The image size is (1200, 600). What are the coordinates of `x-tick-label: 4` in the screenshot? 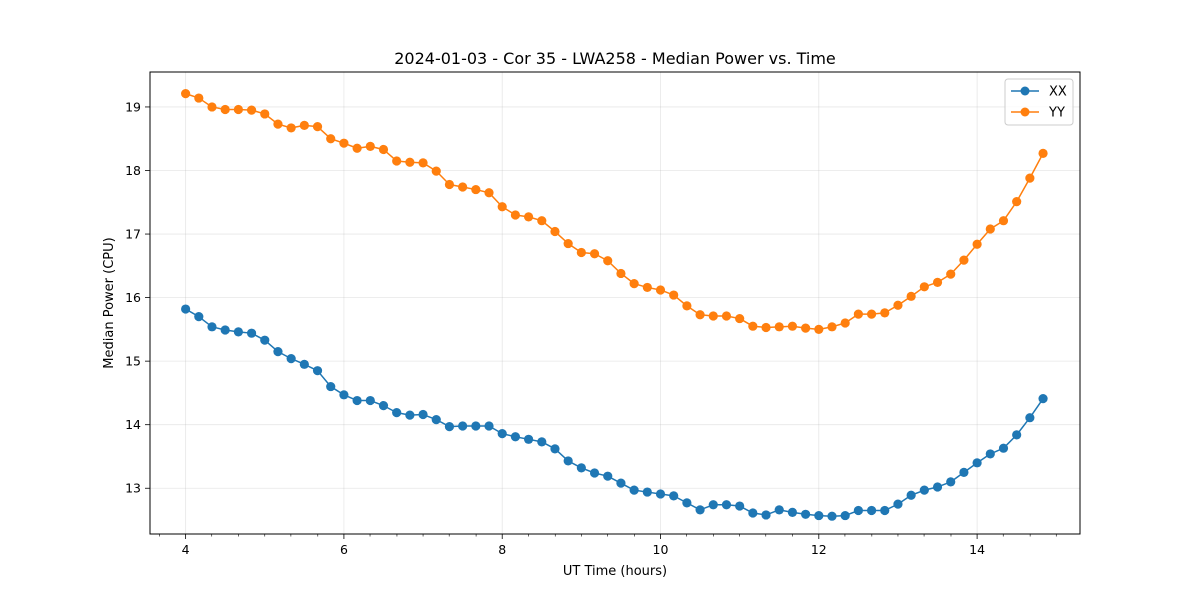 It's located at (186, 549).